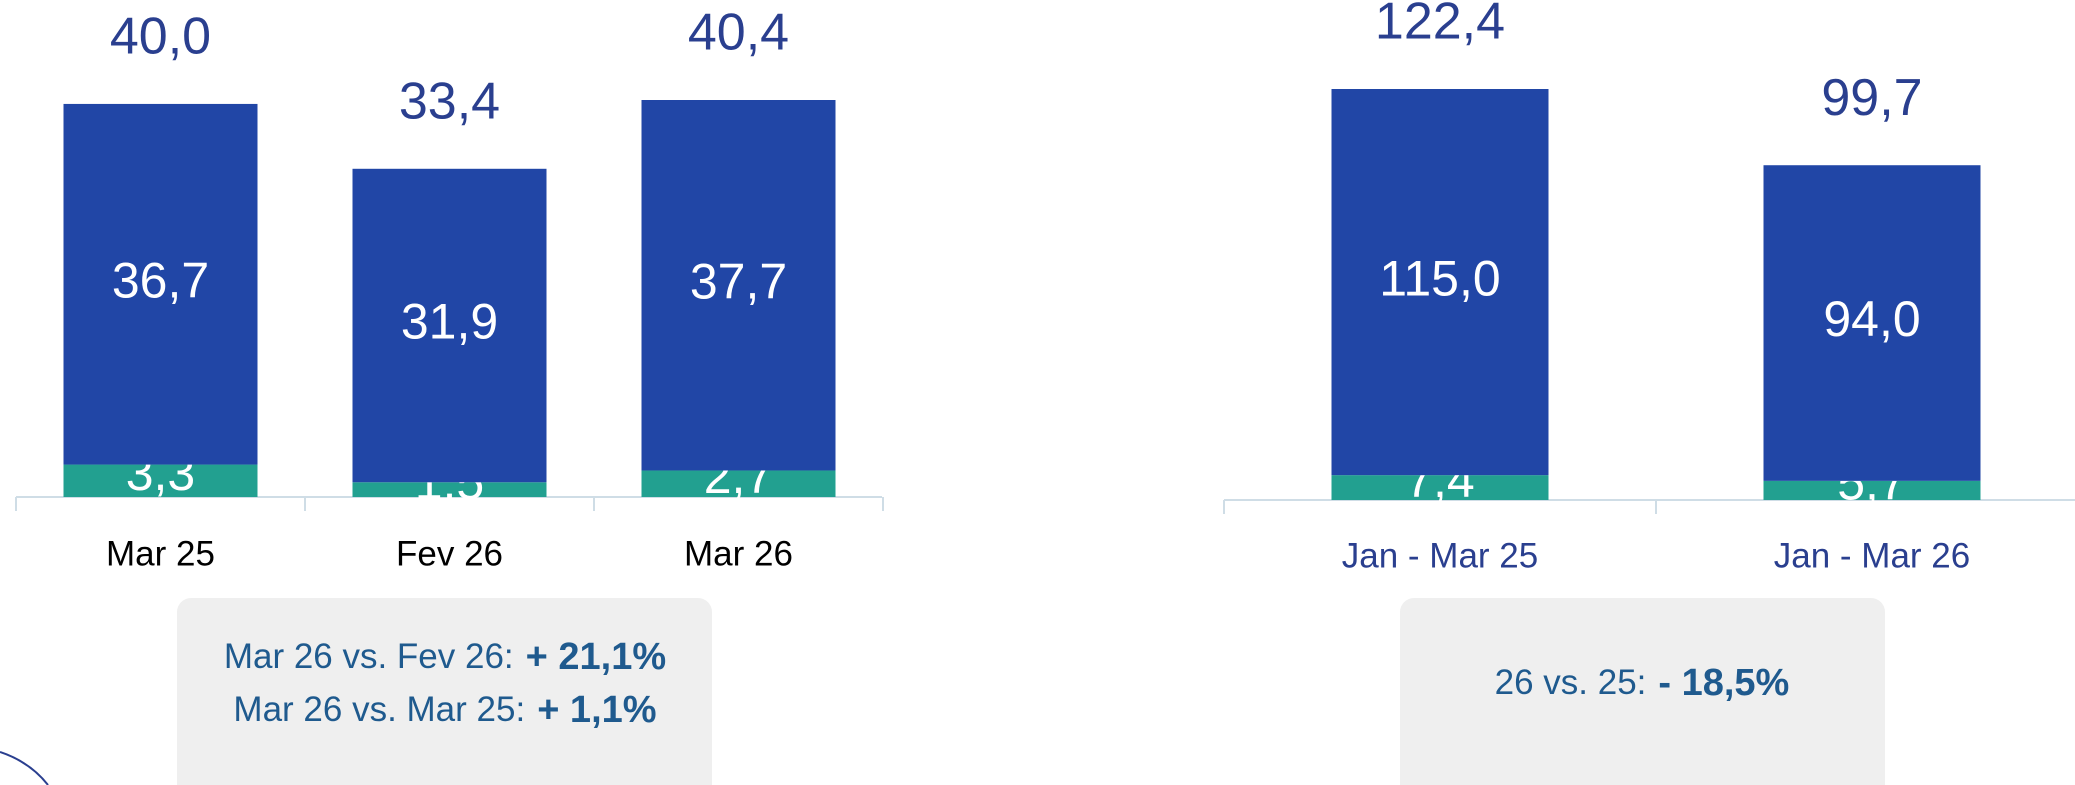 The width and height of the screenshot is (2075, 785). Describe the element at coordinates (1872, 555) in the screenshot. I see `x-tick-label: Jan - Mar 26` at that location.